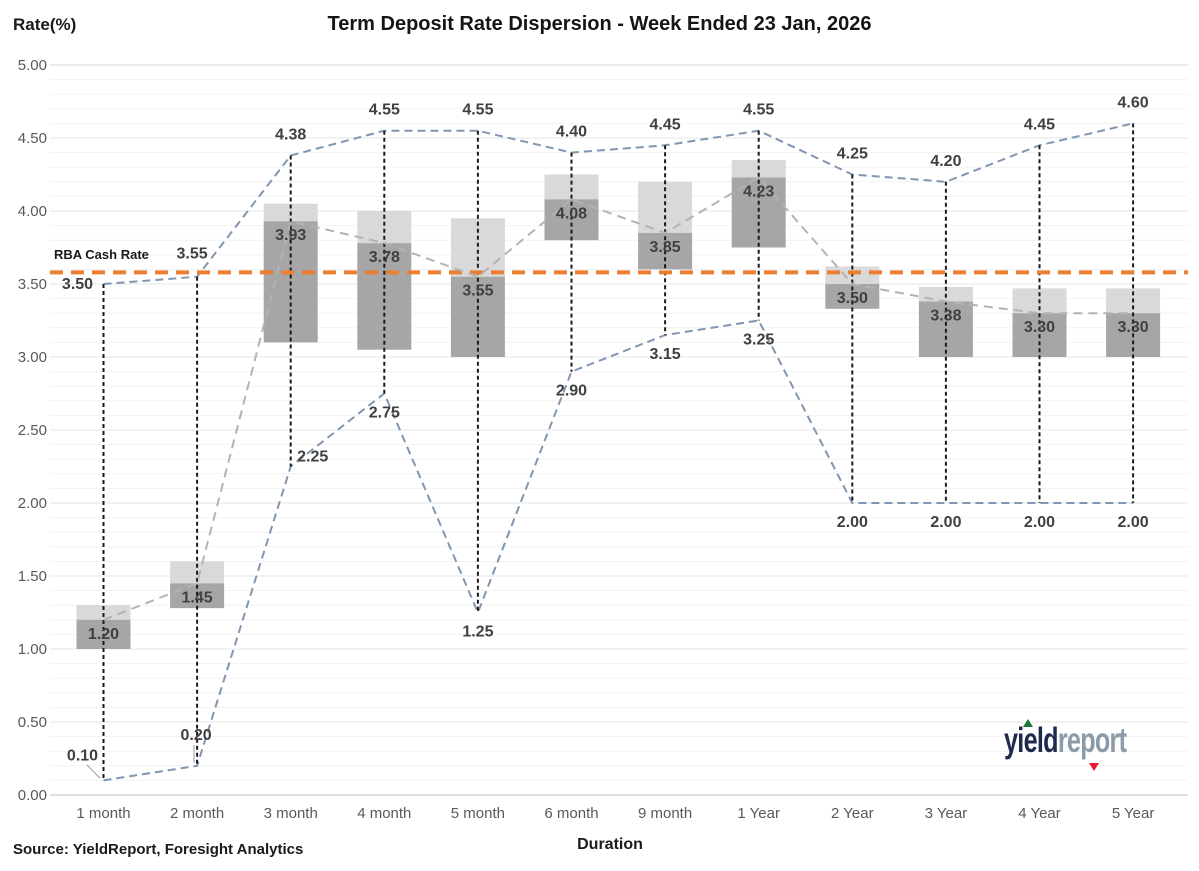 The image size is (1199, 871). What do you see at coordinates (384, 813) in the screenshot?
I see `x-tick-4-month: 4 month` at bounding box center [384, 813].